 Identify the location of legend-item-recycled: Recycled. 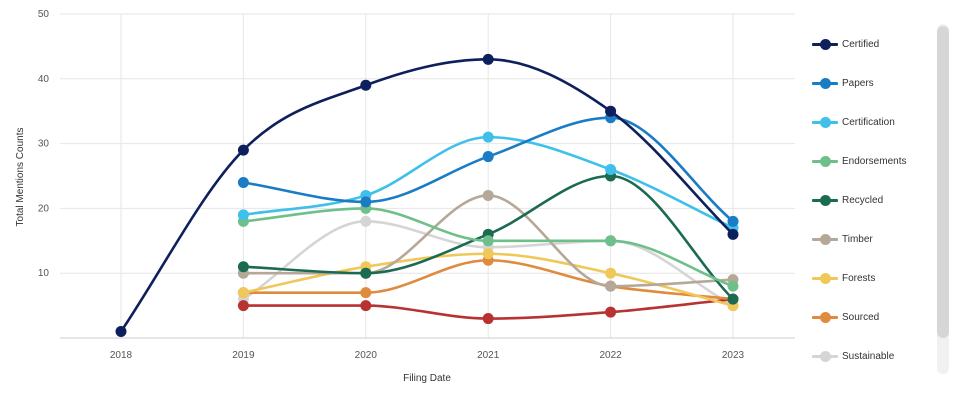
(847, 200).